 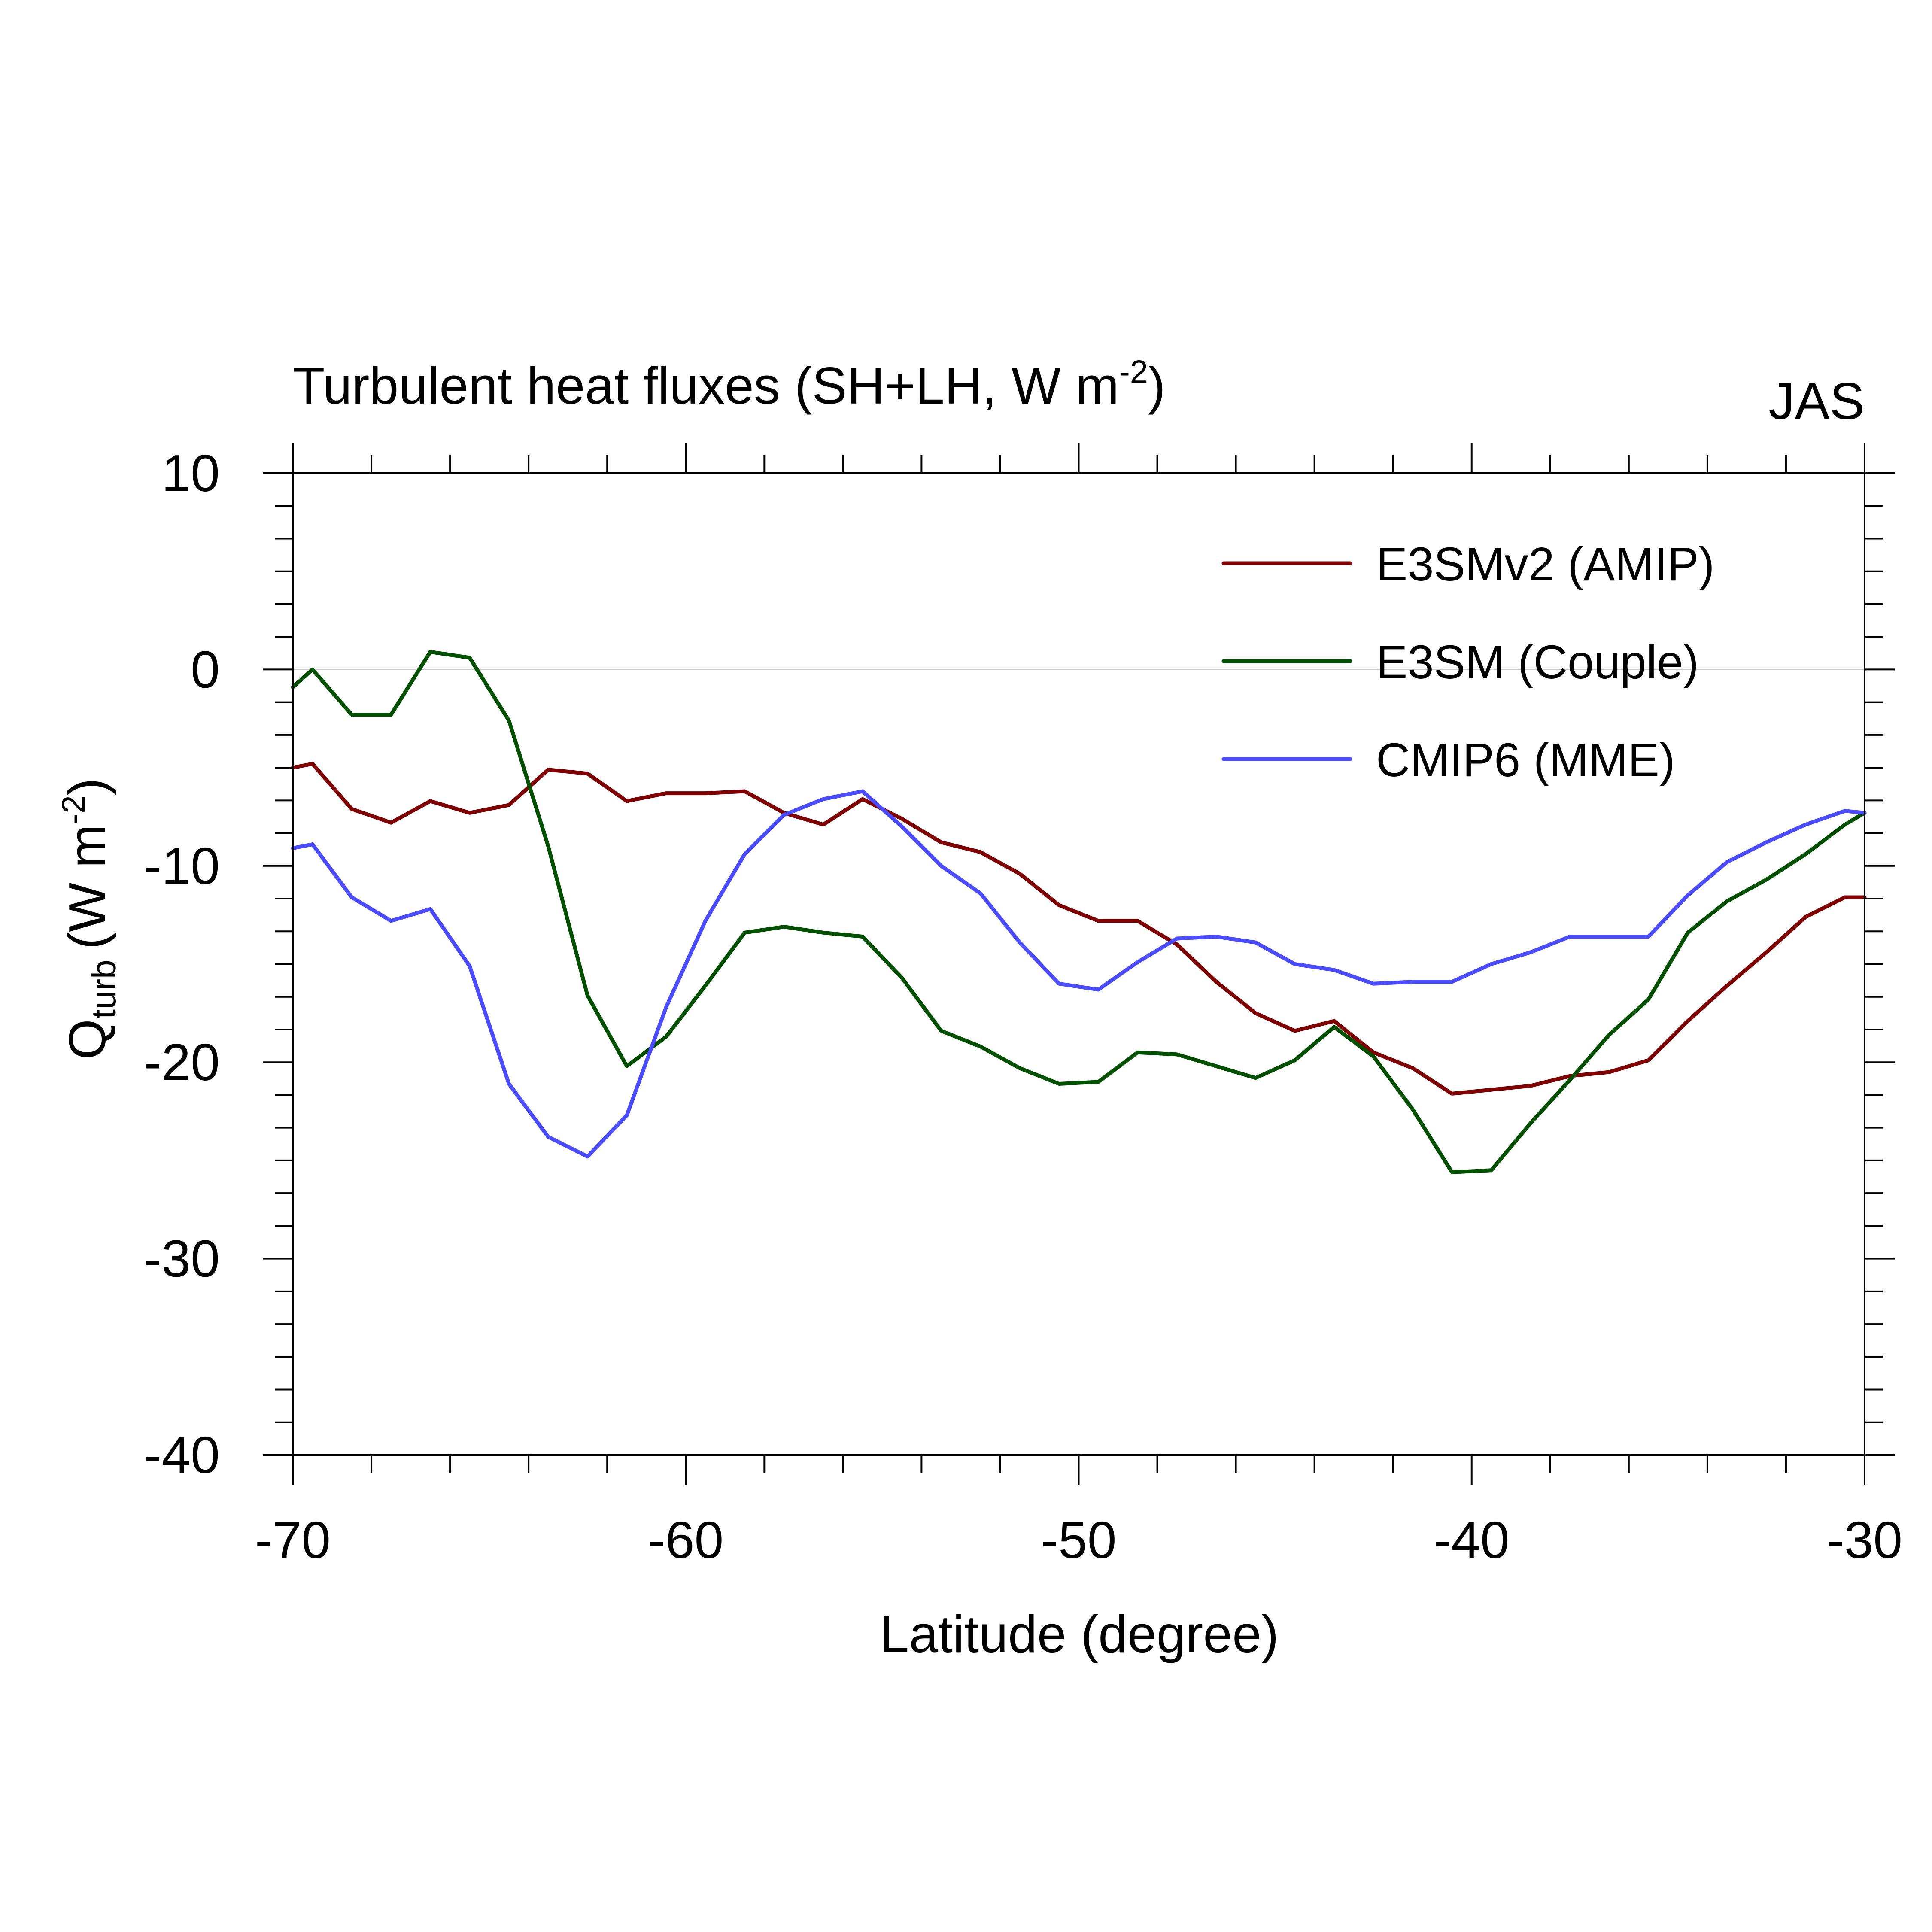 What do you see at coordinates (182, 866) in the screenshot?
I see `y-tick-label: -10` at bounding box center [182, 866].